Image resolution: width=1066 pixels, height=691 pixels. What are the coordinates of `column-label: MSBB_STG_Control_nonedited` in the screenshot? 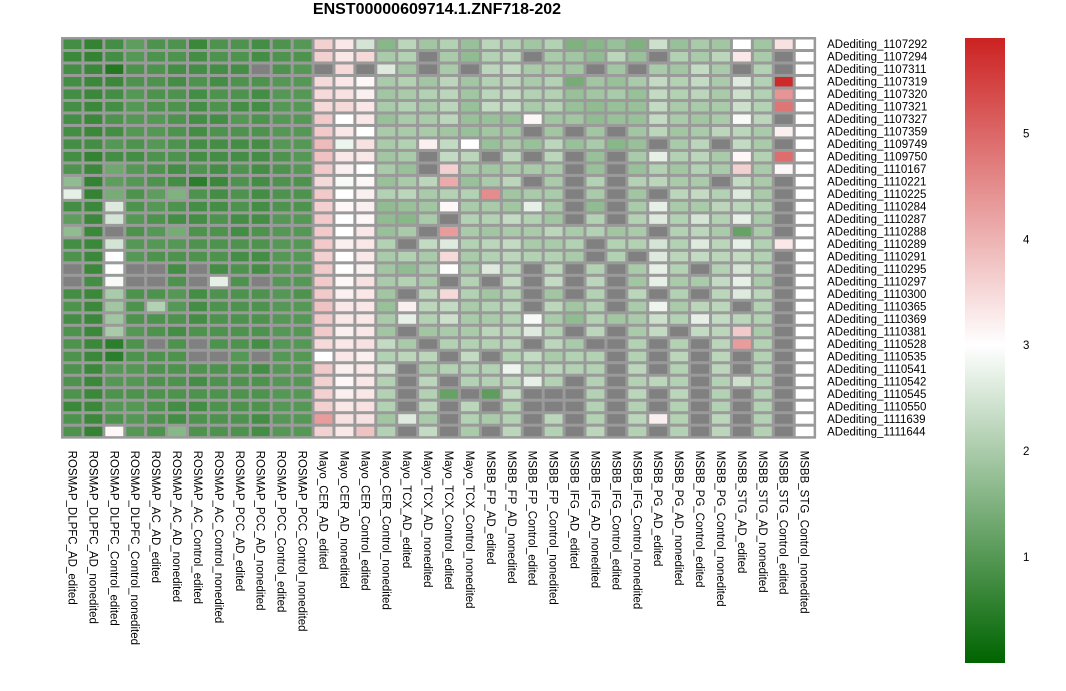 It's located at (804, 532).